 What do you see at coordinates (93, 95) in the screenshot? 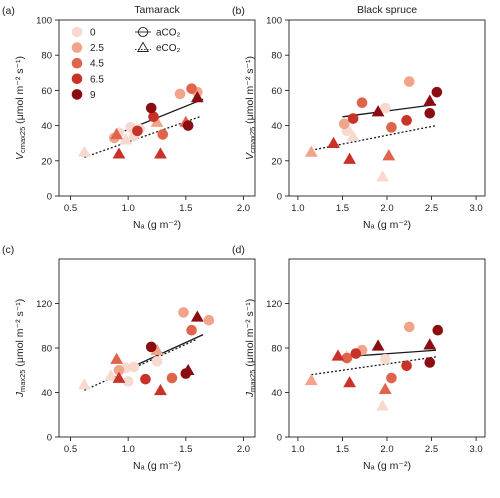
I see `legend-label: 9` at bounding box center [93, 95].